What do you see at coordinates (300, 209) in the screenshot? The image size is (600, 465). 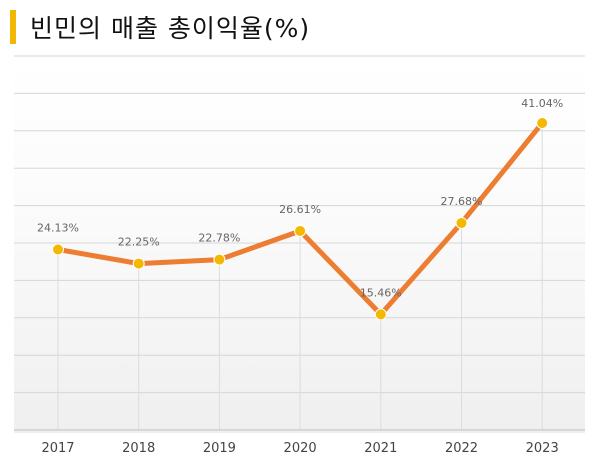 I see `data-label-2020: 26.61%` at bounding box center [300, 209].